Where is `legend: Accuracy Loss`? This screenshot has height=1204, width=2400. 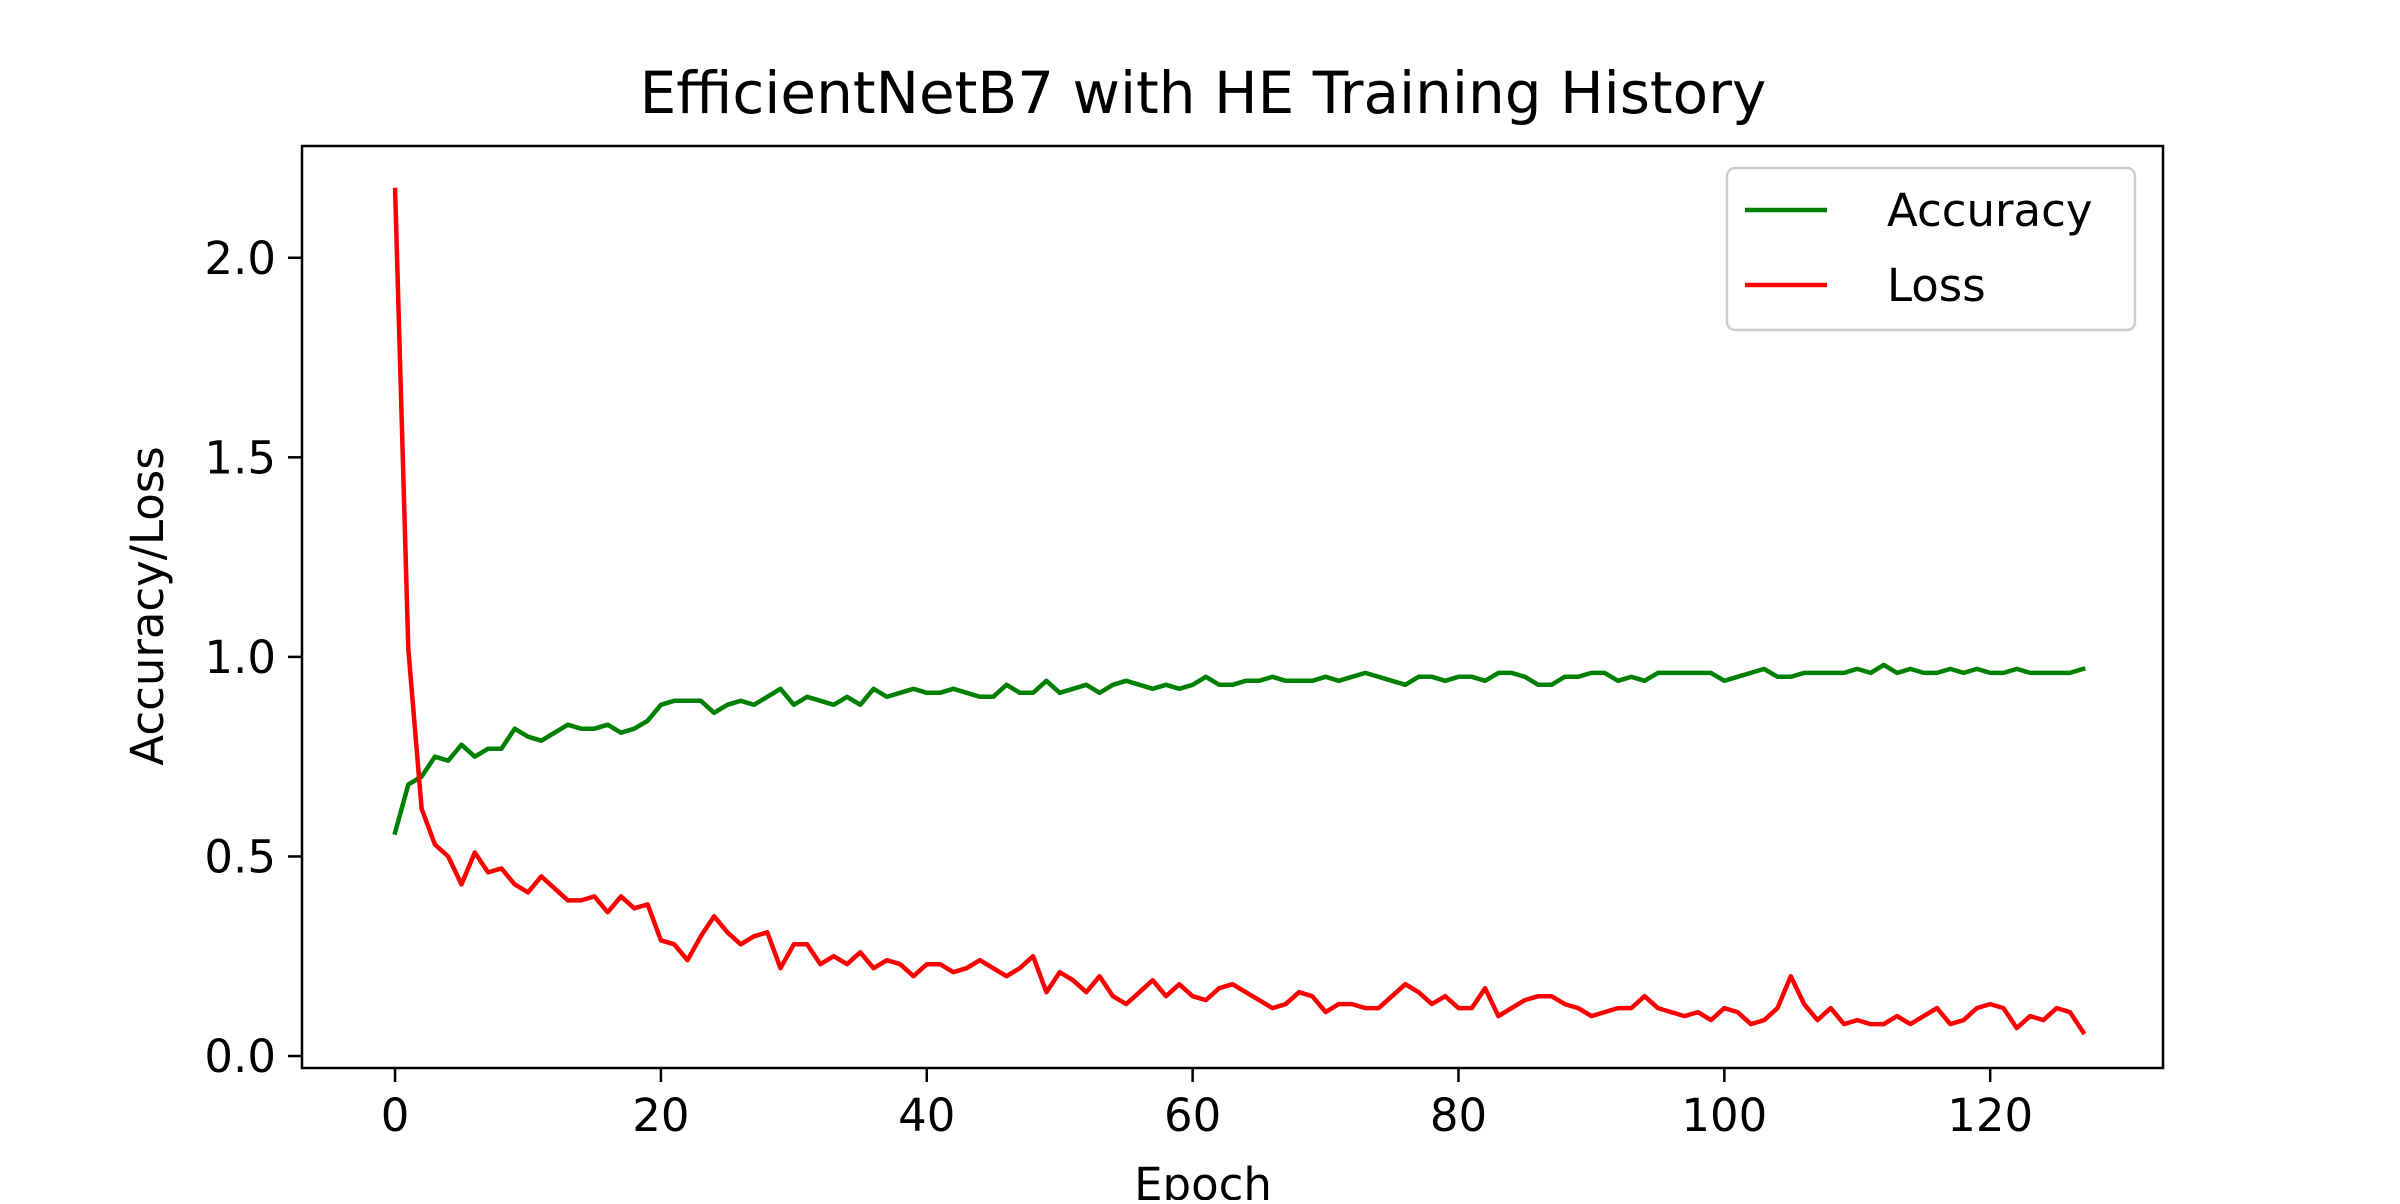 legend: Accuracy Loss is located at coordinates (1931, 249).